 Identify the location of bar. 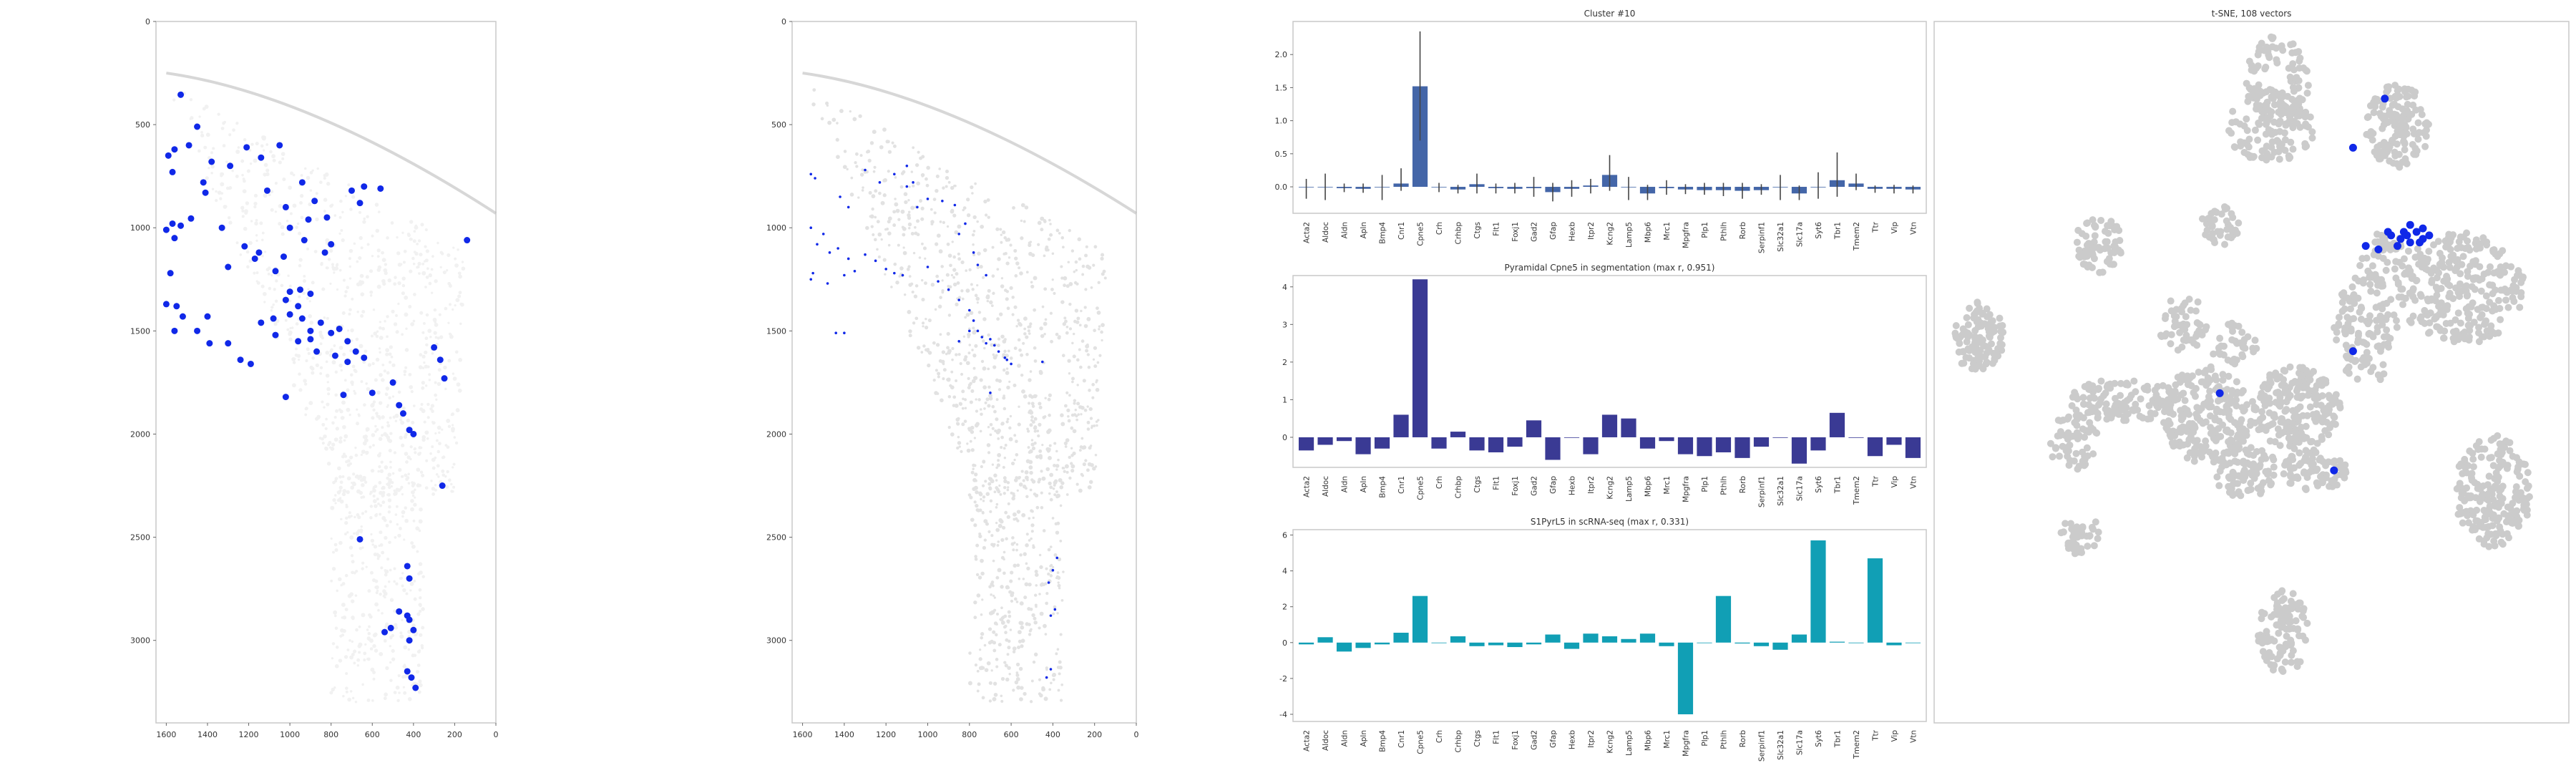
(1591, 638).